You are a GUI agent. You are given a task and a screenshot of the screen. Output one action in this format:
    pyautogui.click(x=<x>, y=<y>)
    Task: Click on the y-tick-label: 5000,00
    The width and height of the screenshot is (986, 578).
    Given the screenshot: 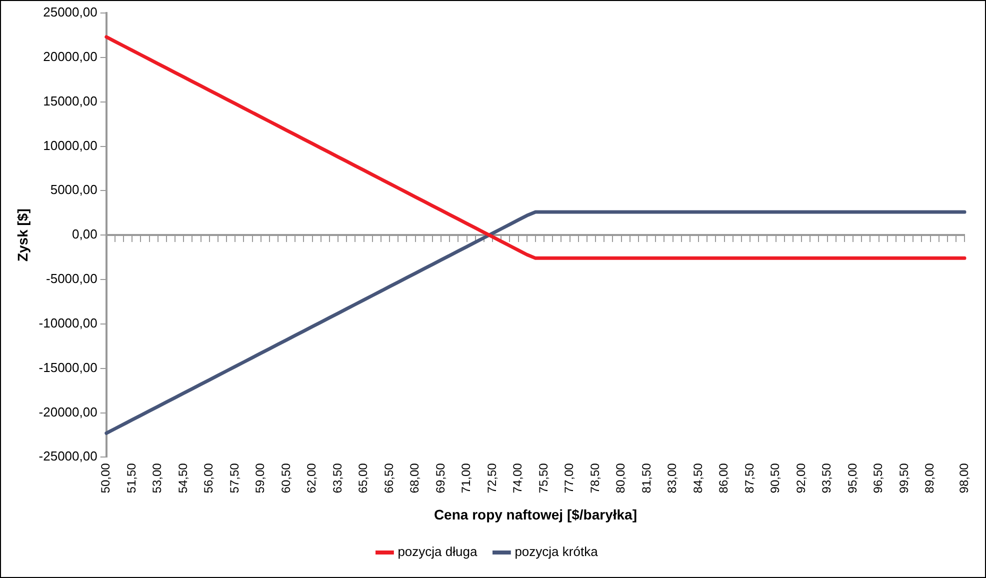 What is the action you would take?
    pyautogui.click(x=74, y=190)
    